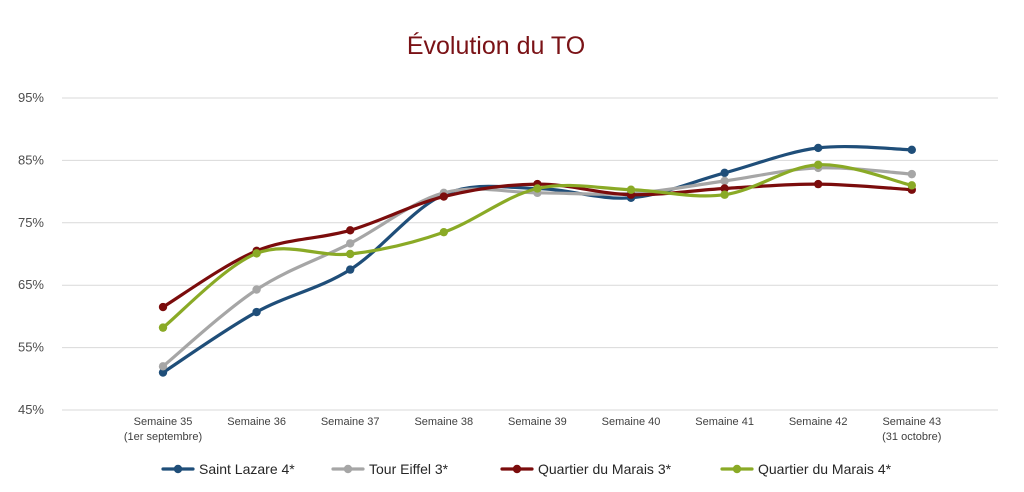 Image resolution: width=1024 pixels, height=492 pixels. Describe the element at coordinates (605, 469) in the screenshot. I see `legend-label: Quartier du Marais 3*` at that location.